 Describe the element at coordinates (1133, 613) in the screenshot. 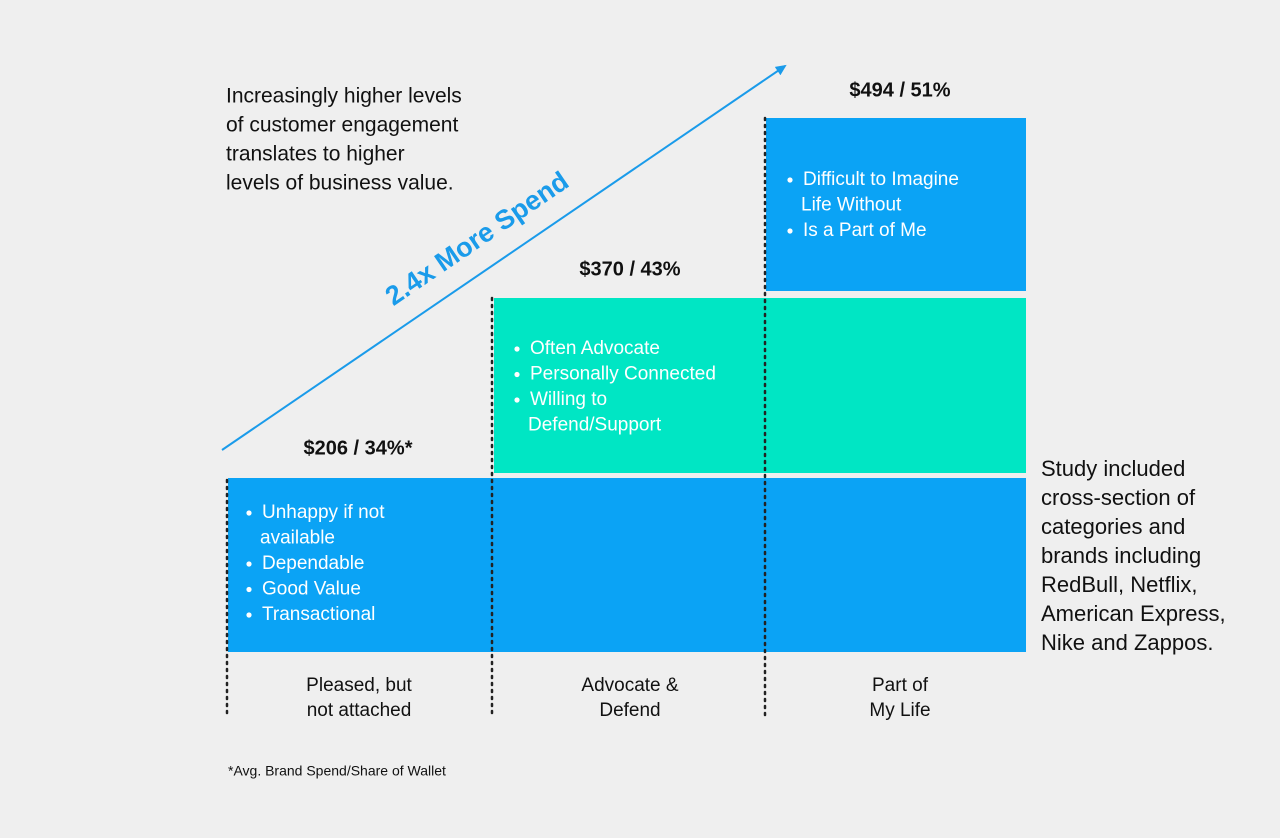

I see `note-text: American Express,` at that location.